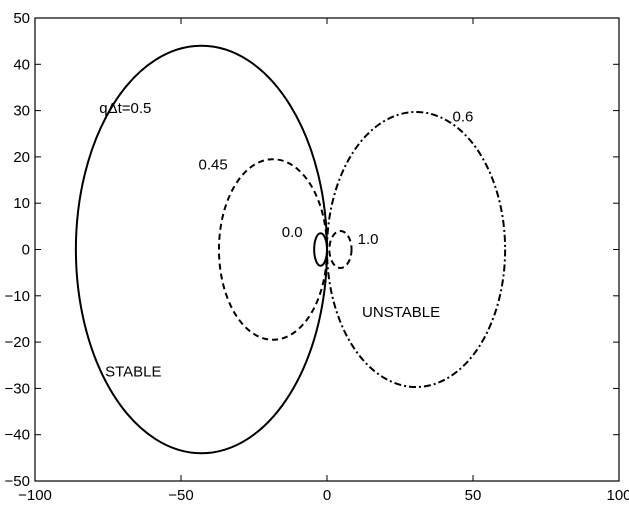 This screenshot has height=507, width=629. What do you see at coordinates (327, 495) in the screenshot?
I see `x-tick-label: 0` at bounding box center [327, 495].